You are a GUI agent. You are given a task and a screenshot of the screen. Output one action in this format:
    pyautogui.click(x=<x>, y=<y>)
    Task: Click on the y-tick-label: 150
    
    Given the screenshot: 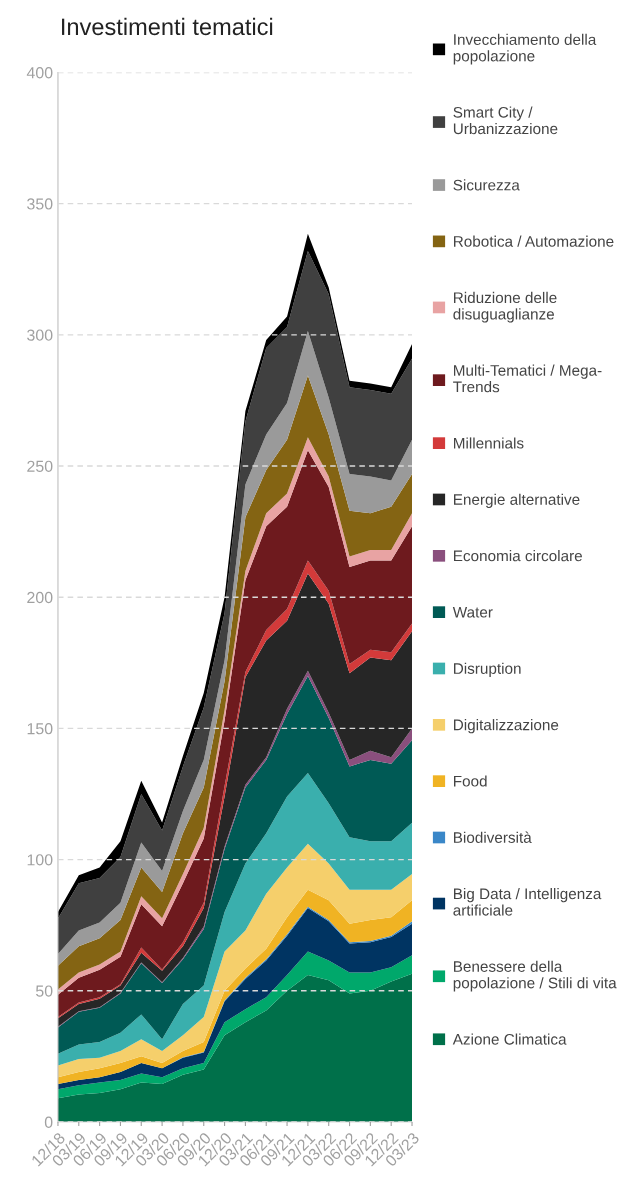 What is the action you would take?
    pyautogui.click(x=40, y=729)
    